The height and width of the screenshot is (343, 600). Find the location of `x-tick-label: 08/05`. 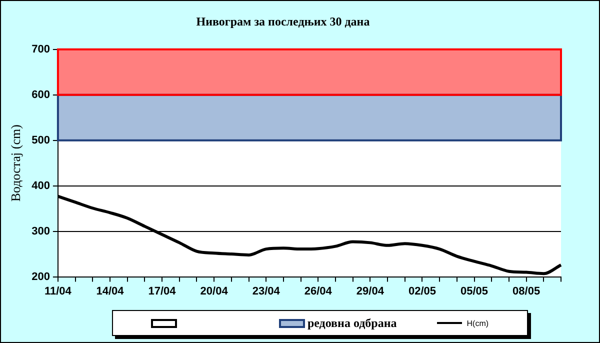

x-tick-label: 08/05 is located at coordinates (526, 291).